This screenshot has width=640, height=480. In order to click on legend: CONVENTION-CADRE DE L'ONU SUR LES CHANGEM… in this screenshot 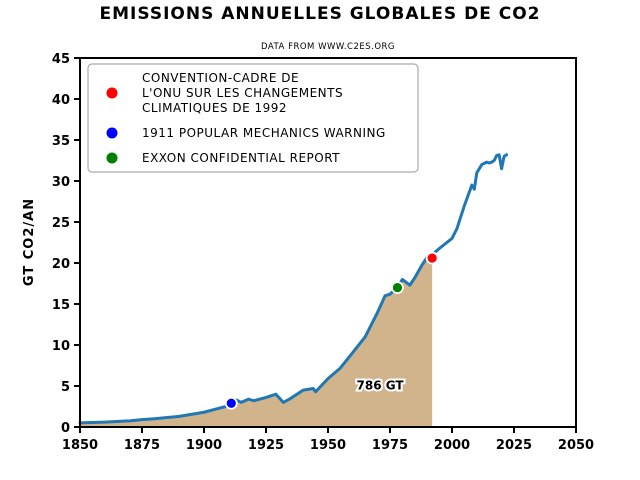, I will do `click(253, 118)`.